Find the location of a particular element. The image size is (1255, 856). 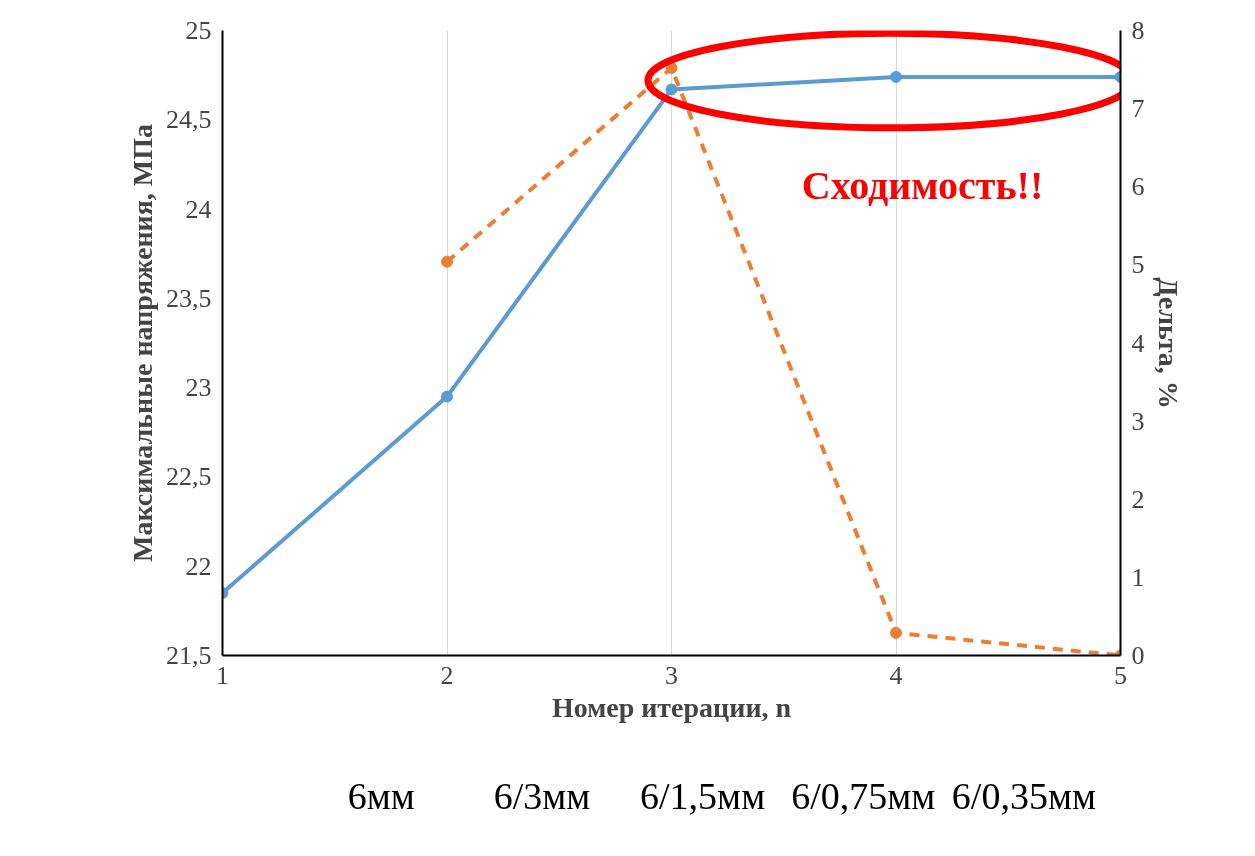

text: 6/3мм is located at coordinates (542, 795).